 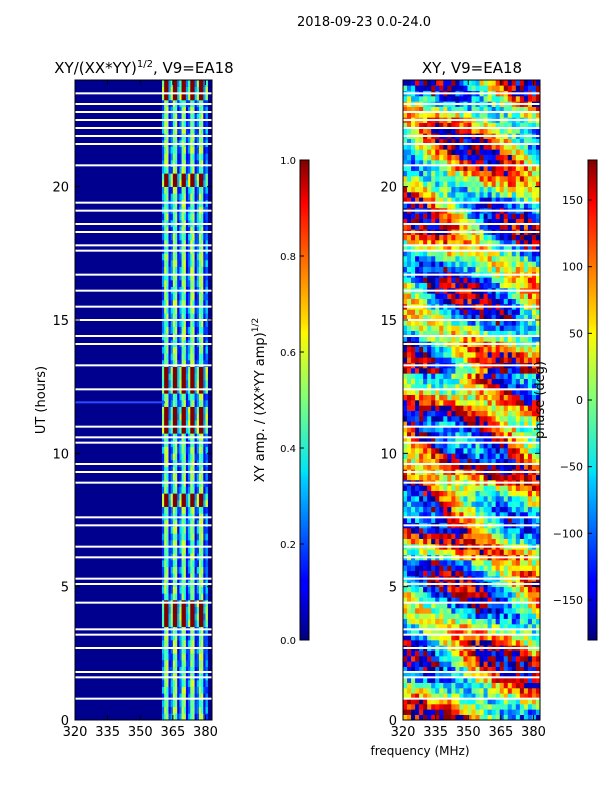 I want to click on left-heatmap-gap, so click(x=143, y=274).